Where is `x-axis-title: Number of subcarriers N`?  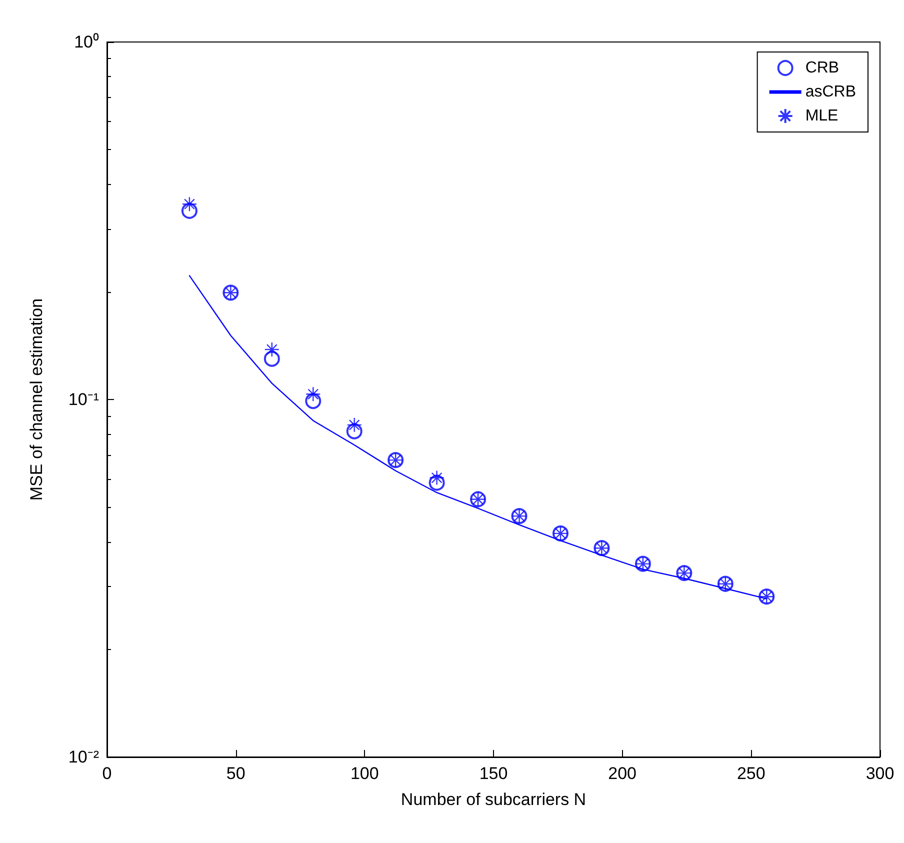
x-axis-title: Number of subcarriers N is located at coordinates (493, 799).